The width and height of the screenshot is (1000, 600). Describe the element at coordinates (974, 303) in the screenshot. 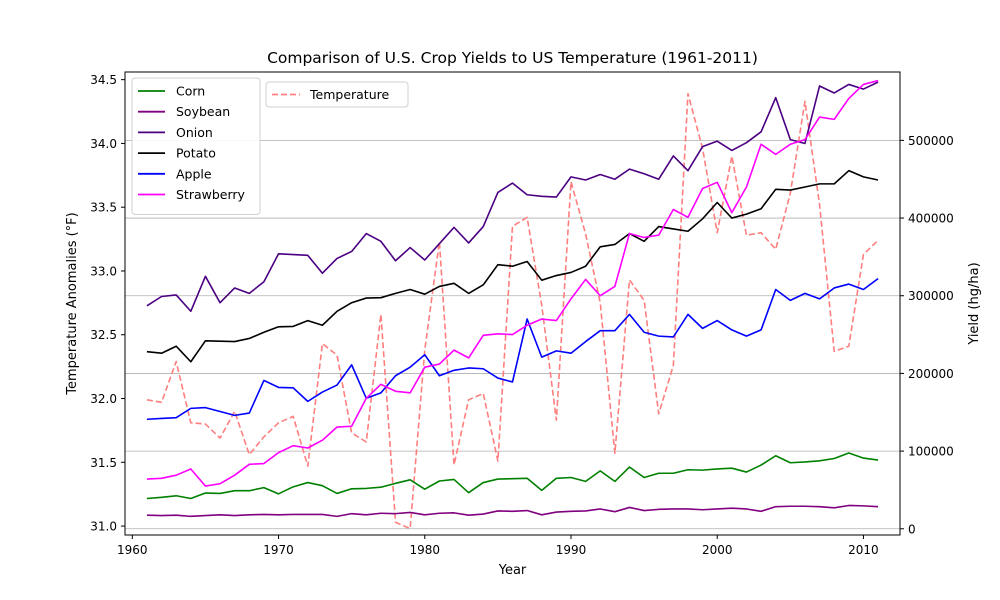

I see `y-axis-right-label: Yield (hg/ha)` at that location.